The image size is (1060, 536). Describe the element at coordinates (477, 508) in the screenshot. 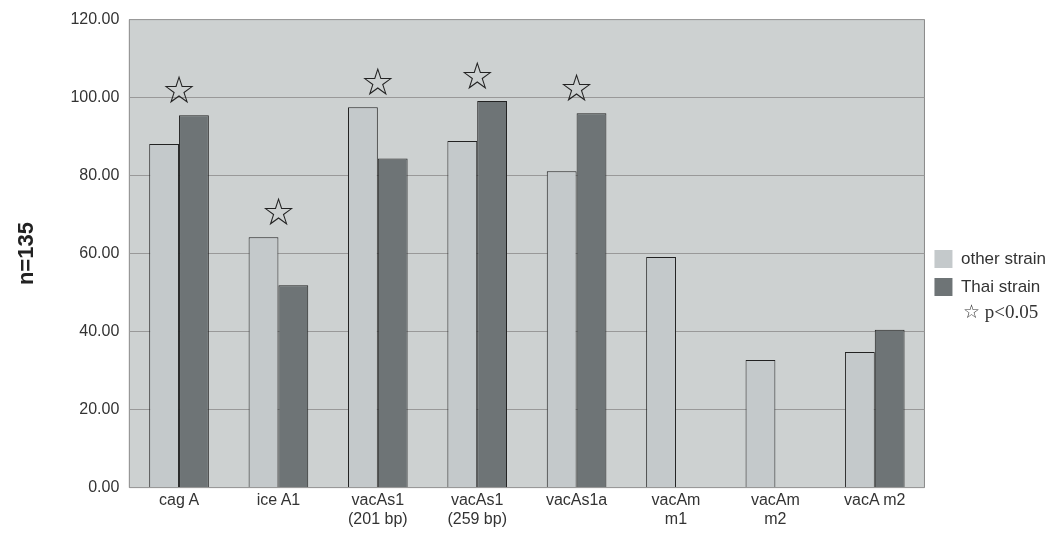

I see `x-tick-label: vacAs1 (259 bp)` at that location.